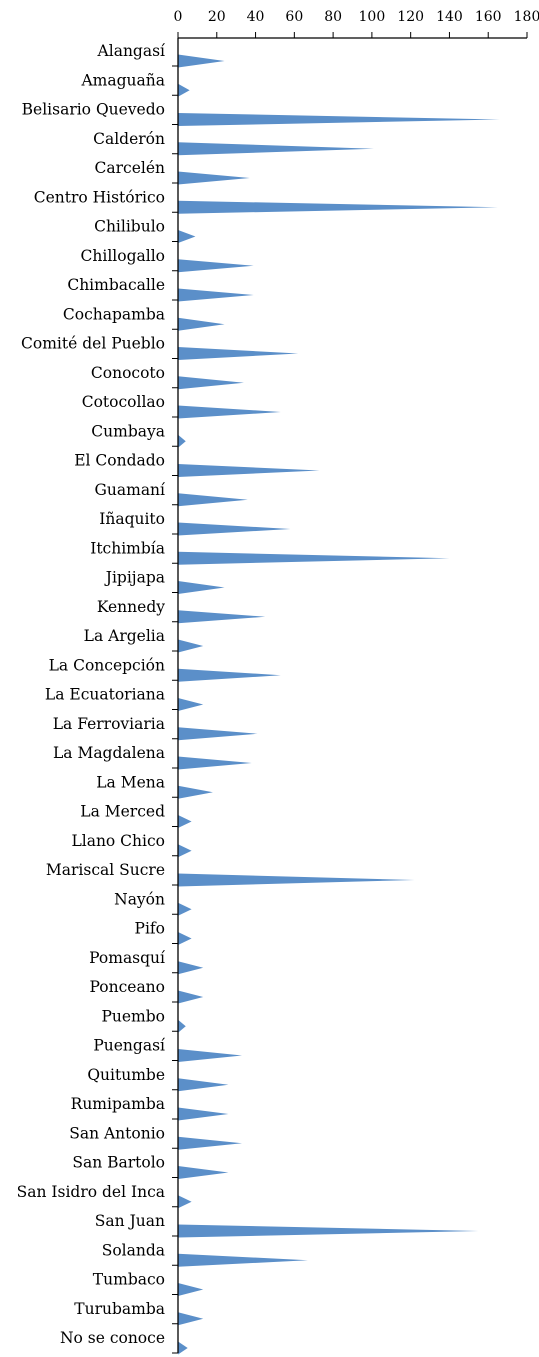 The width and height of the screenshot is (539, 1357). What do you see at coordinates (119, 461) in the screenshot?
I see `category-label: El Condado` at bounding box center [119, 461].